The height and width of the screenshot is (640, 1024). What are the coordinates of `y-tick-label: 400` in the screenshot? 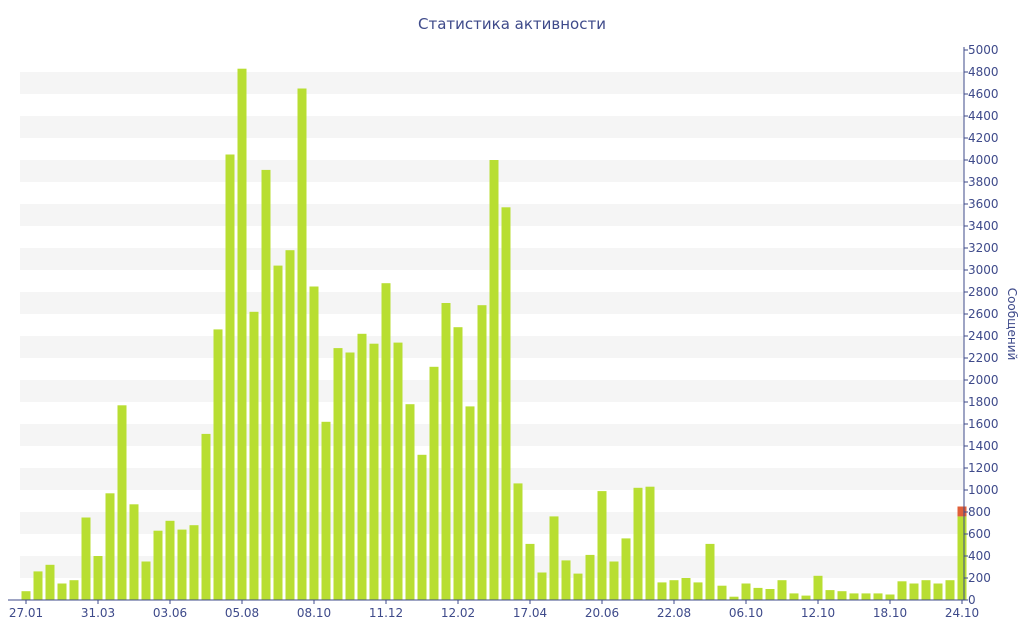 It's located at (979, 556).